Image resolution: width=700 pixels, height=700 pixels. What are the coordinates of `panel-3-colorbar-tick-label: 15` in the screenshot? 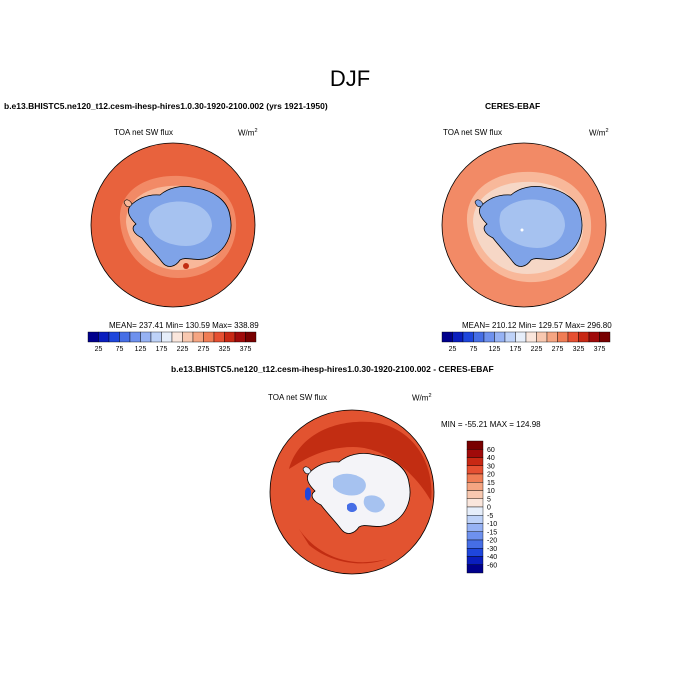 It's located at (491, 483).